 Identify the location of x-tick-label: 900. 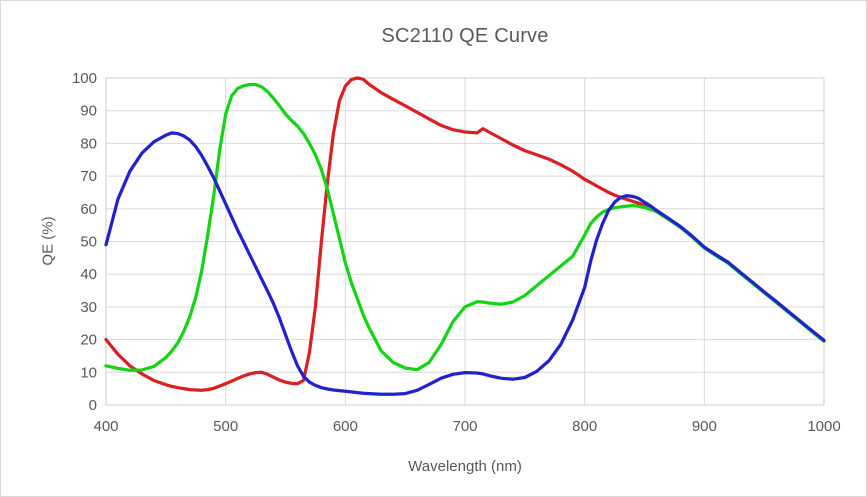
(704, 426).